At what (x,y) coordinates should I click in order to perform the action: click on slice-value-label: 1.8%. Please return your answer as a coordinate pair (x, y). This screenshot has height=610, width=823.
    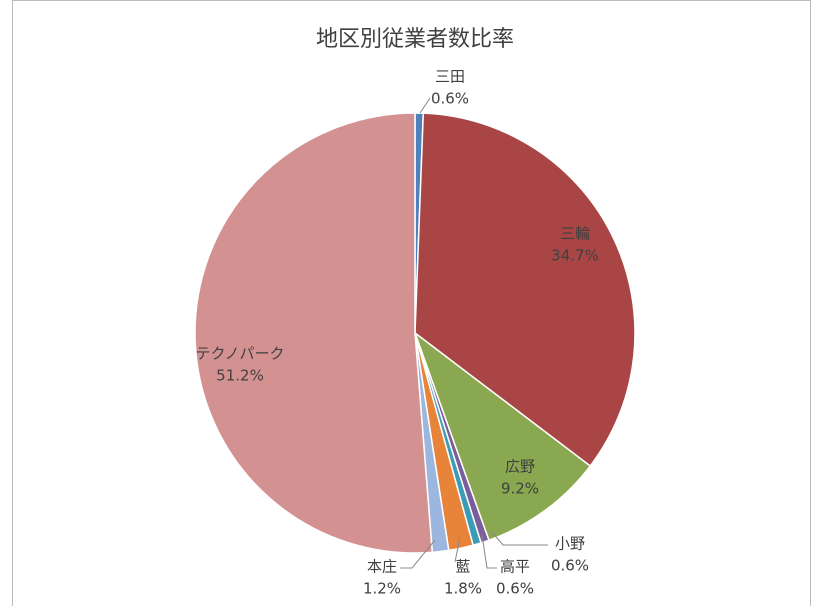
    Looking at the image, I should click on (463, 589).